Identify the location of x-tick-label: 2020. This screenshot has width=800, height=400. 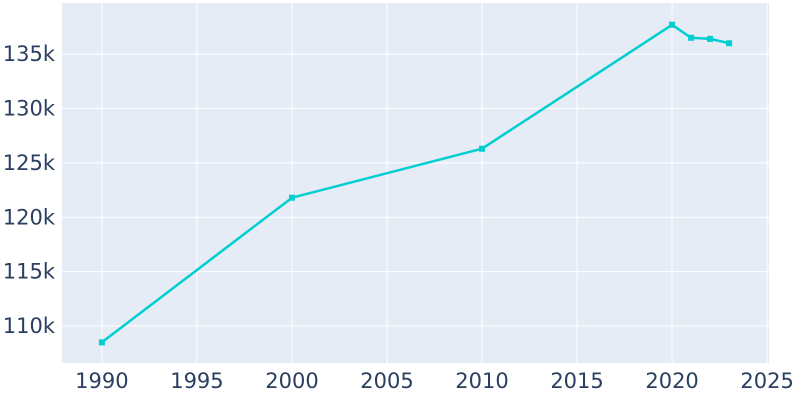
(671, 381).